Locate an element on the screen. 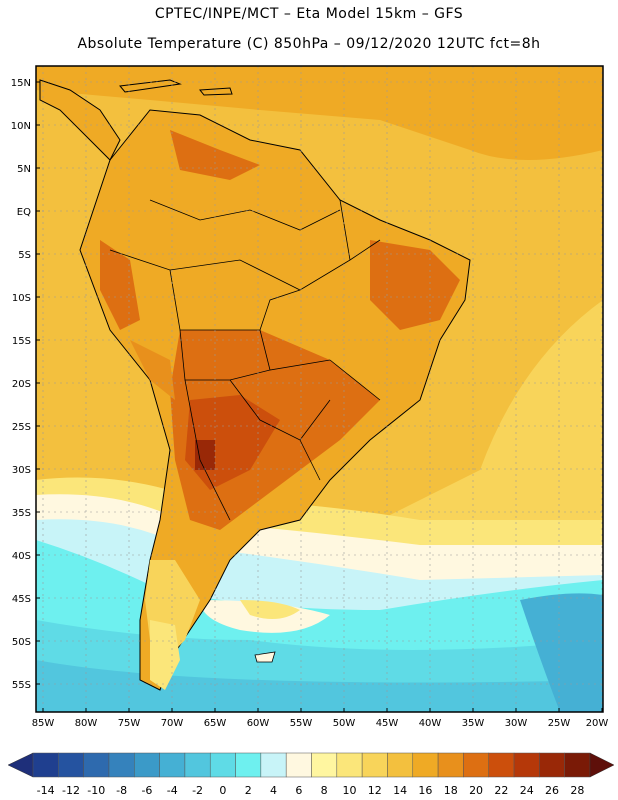 The width and height of the screenshot is (618, 800). lon-label: 75W is located at coordinates (129, 723).